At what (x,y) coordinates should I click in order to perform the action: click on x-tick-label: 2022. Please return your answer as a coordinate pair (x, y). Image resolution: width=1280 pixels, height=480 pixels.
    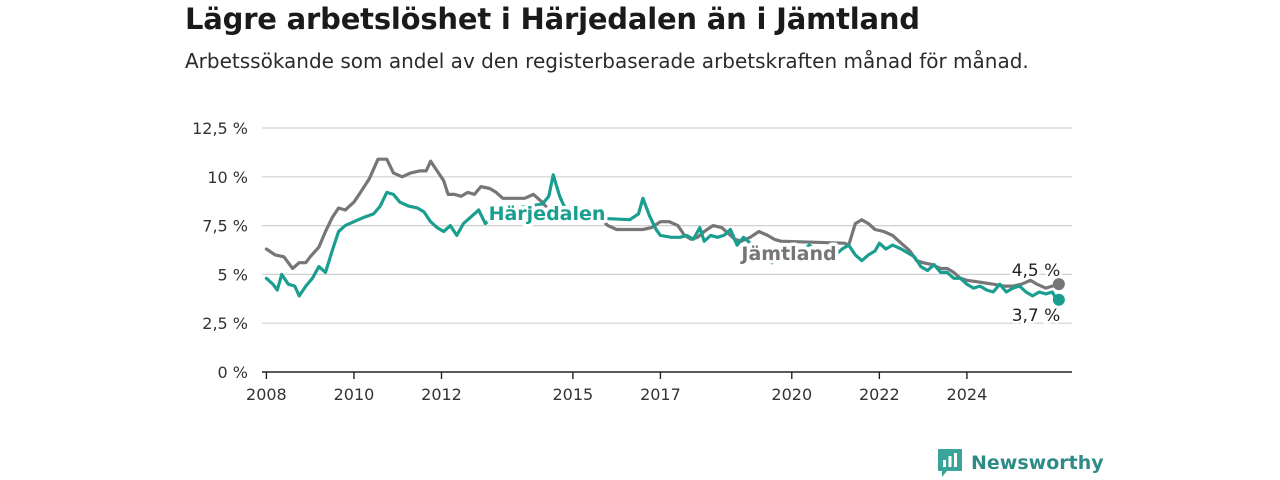
    Looking at the image, I should click on (879, 394).